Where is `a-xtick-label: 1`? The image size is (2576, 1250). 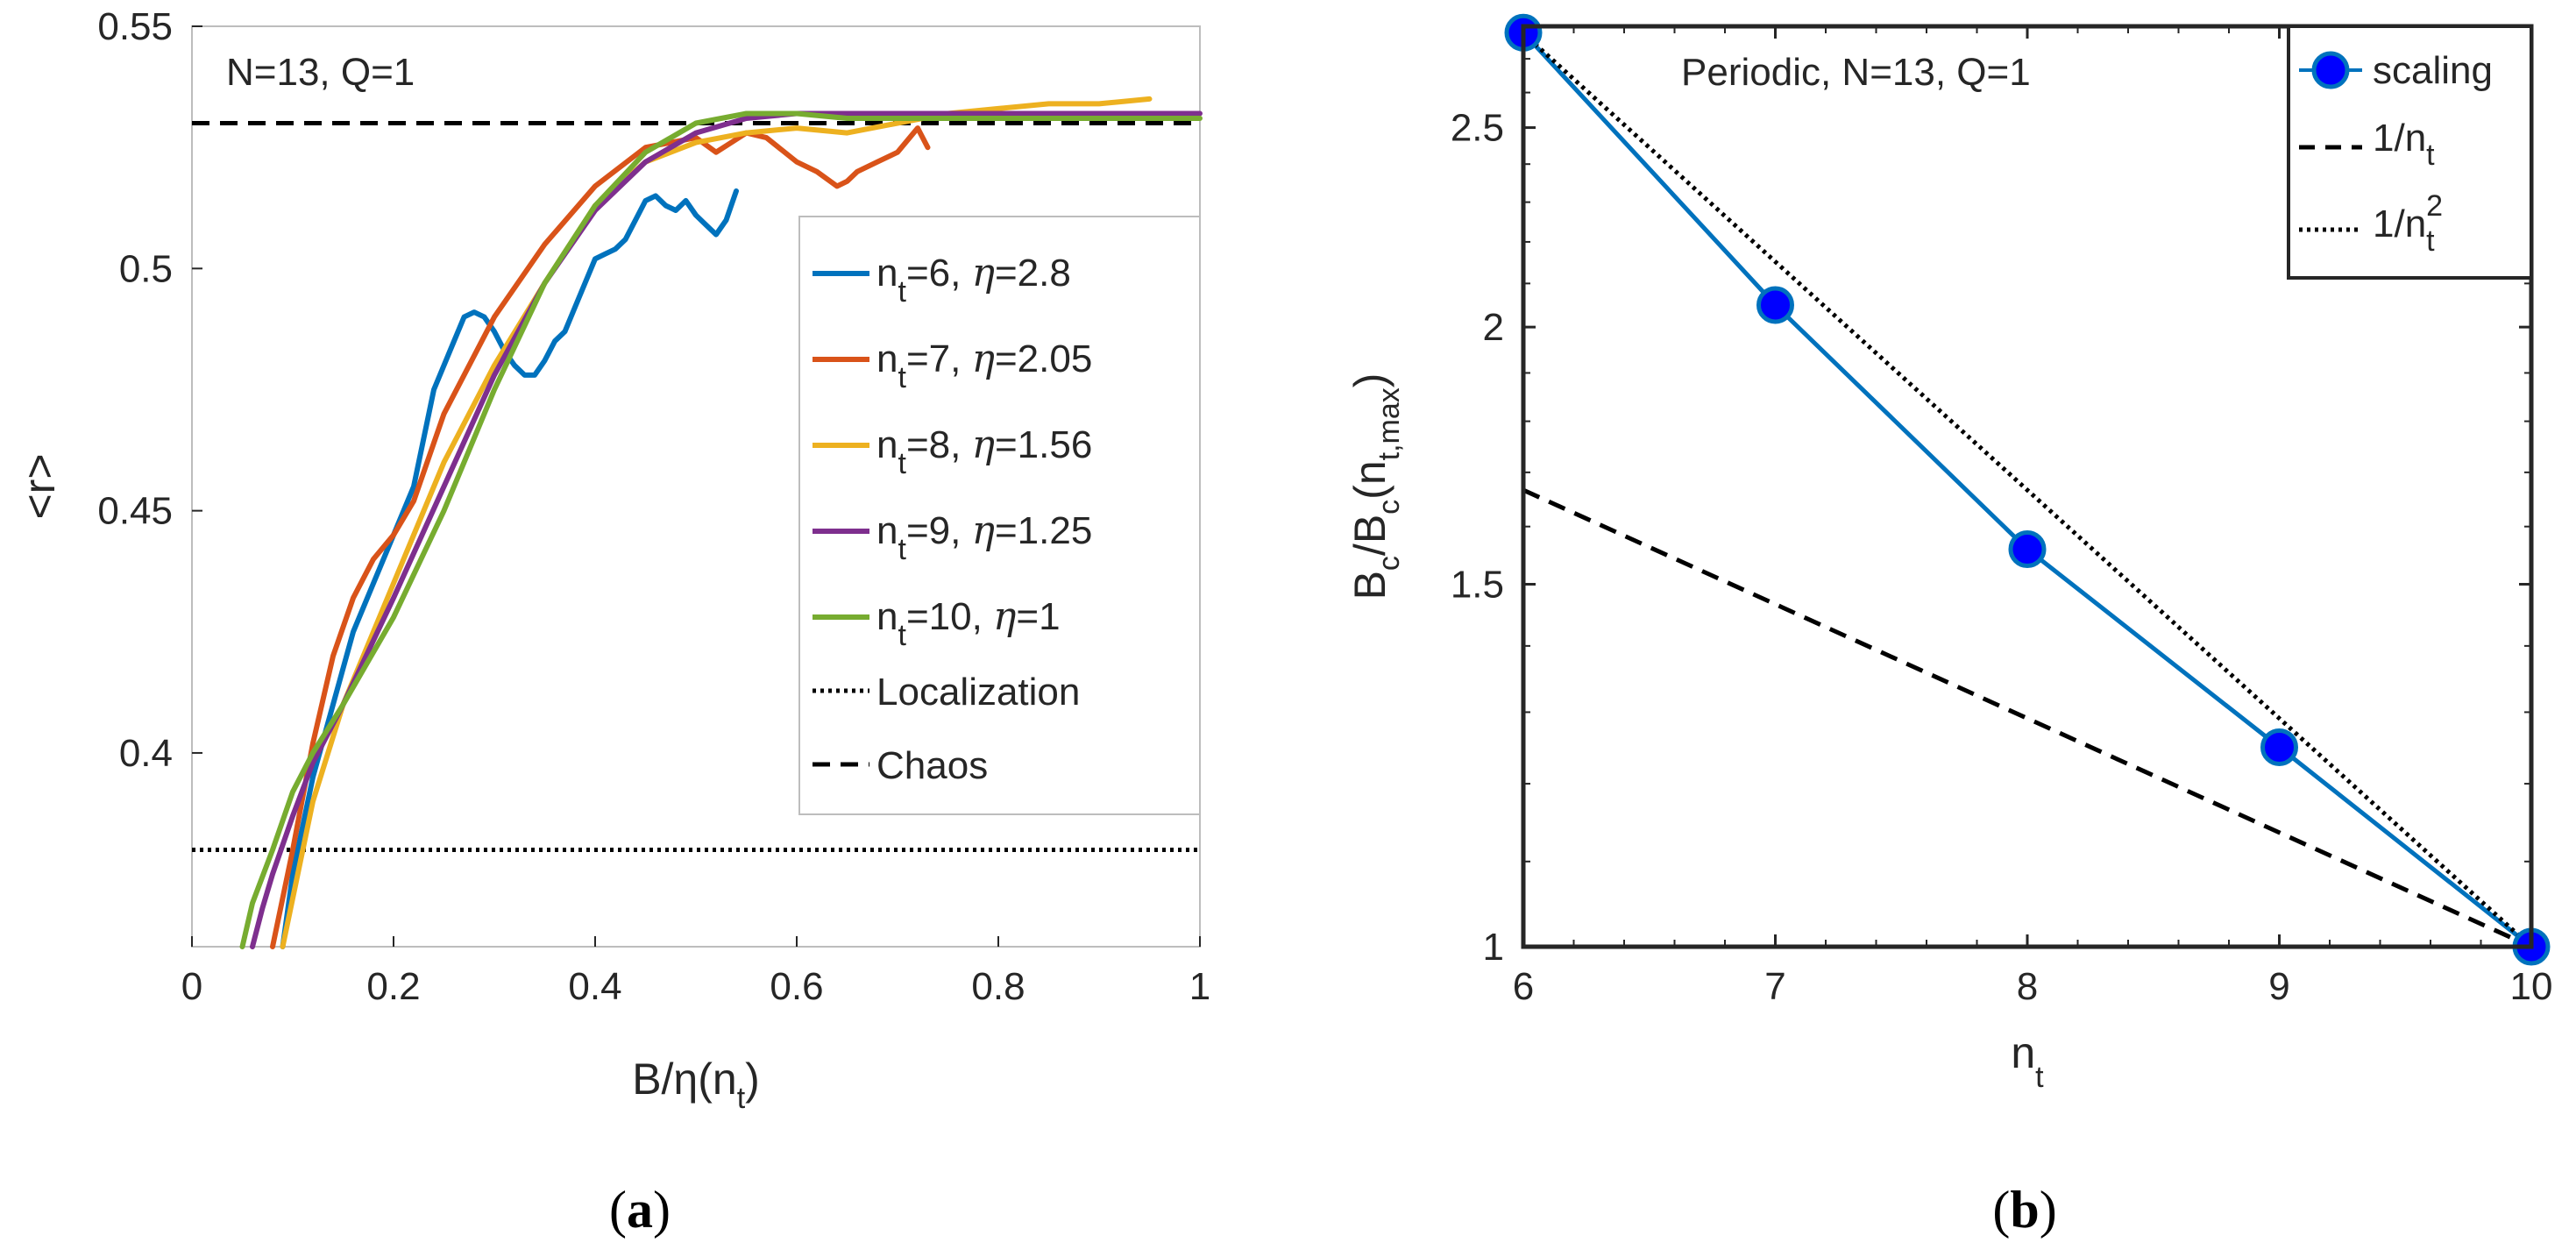
a-xtick-label: 1 is located at coordinates (1199, 987).